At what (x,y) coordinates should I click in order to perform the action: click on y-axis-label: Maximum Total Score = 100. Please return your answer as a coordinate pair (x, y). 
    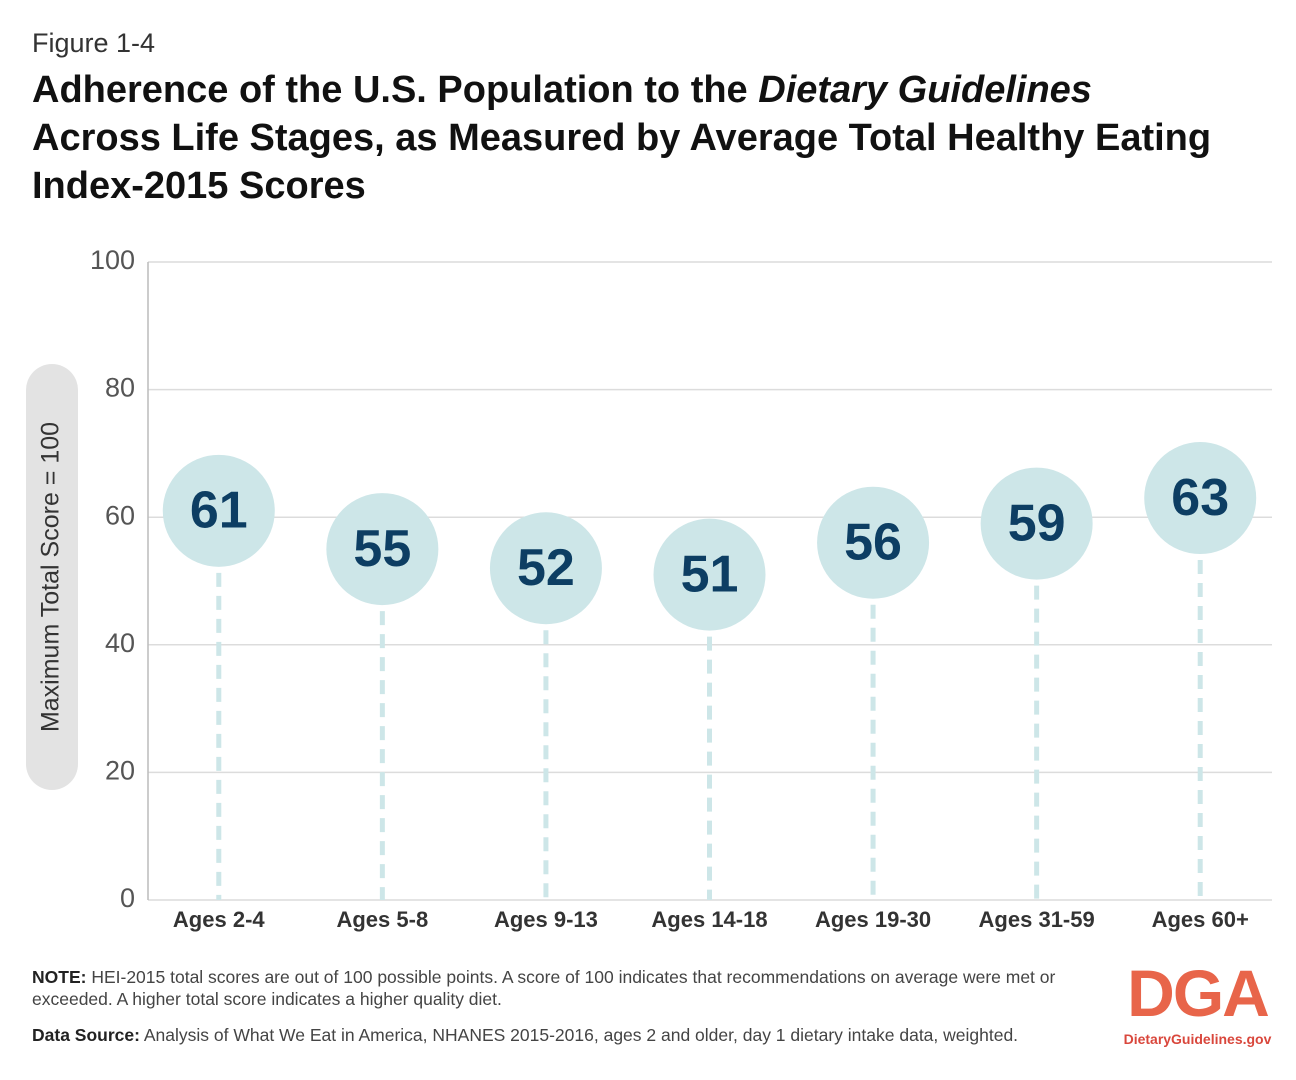
    Looking at the image, I should click on (51, 577).